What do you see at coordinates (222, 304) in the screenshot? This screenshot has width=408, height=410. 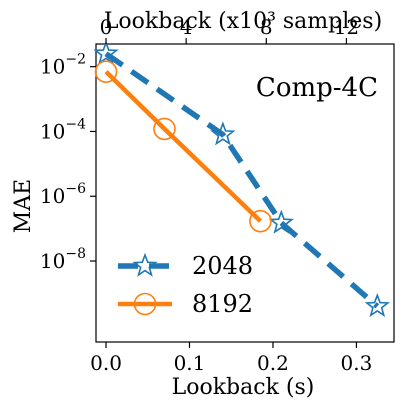 I see `legend-label-8192: 8192` at bounding box center [222, 304].